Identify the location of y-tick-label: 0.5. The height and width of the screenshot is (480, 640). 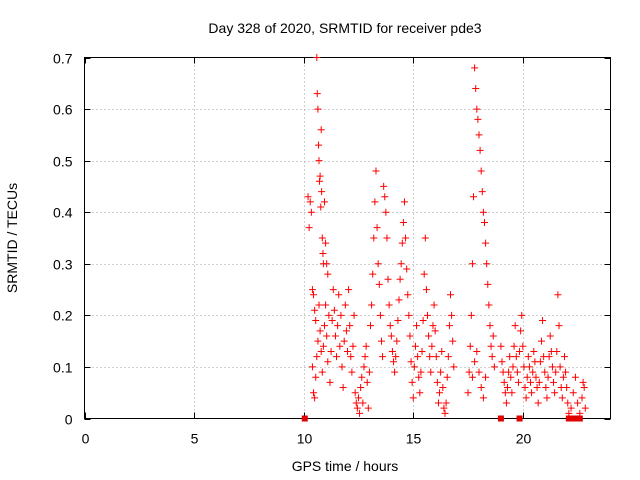
(63, 162).